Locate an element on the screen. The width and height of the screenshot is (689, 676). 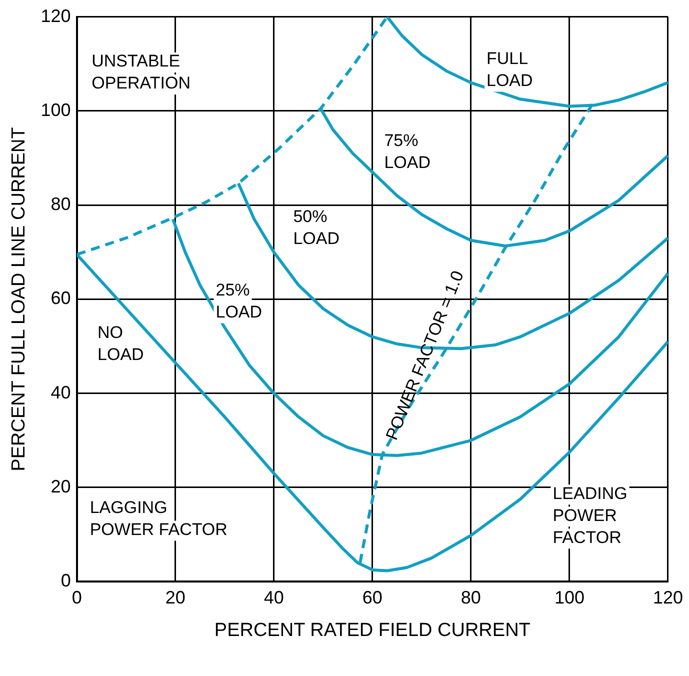
x-axis-title: PERCENT RATED FIELD CURRENT is located at coordinates (372, 630).